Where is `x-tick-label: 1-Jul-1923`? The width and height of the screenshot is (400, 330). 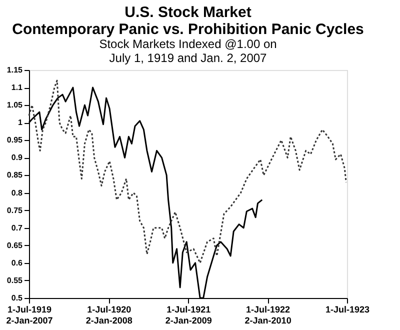 x-tick-label: 1-Jul-1923 is located at coordinates (347, 309).